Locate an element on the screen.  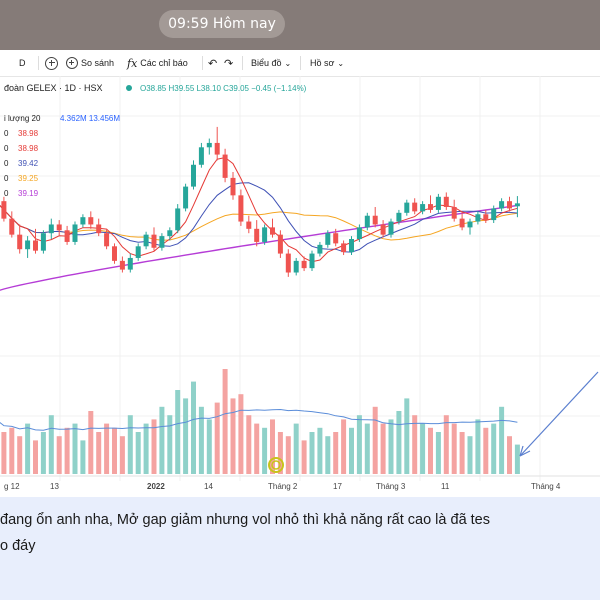
ma-long-line is located at coordinates (259, 247).